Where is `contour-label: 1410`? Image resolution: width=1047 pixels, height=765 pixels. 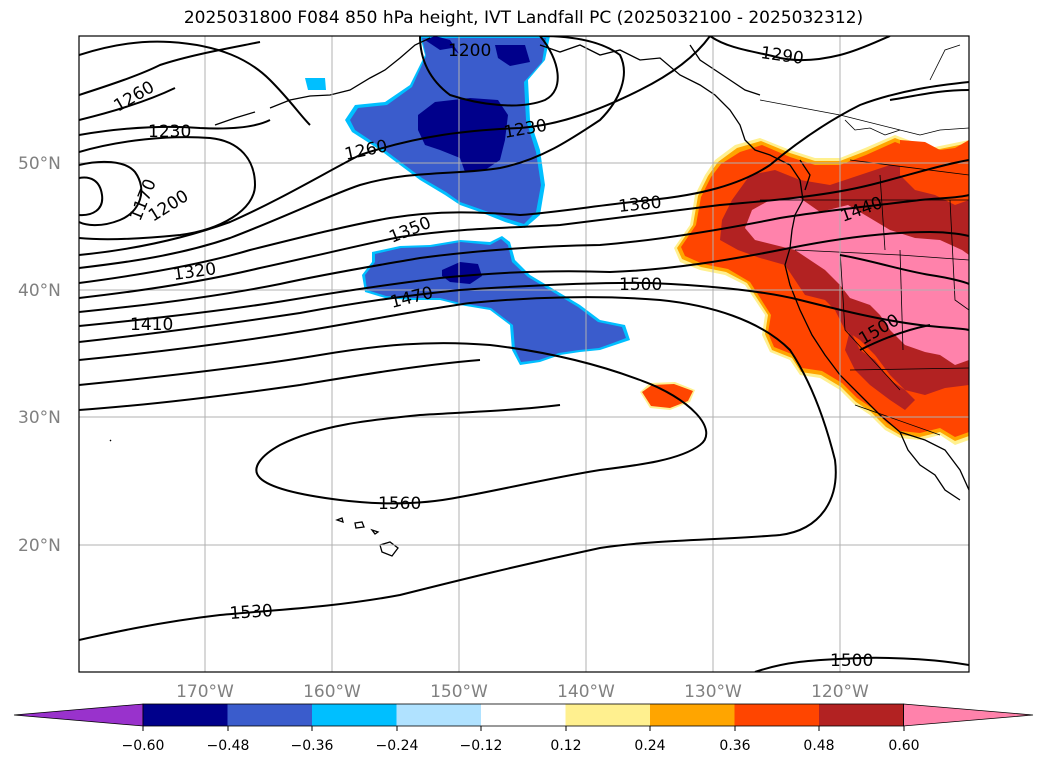
contour-label: 1410 is located at coordinates (151, 325).